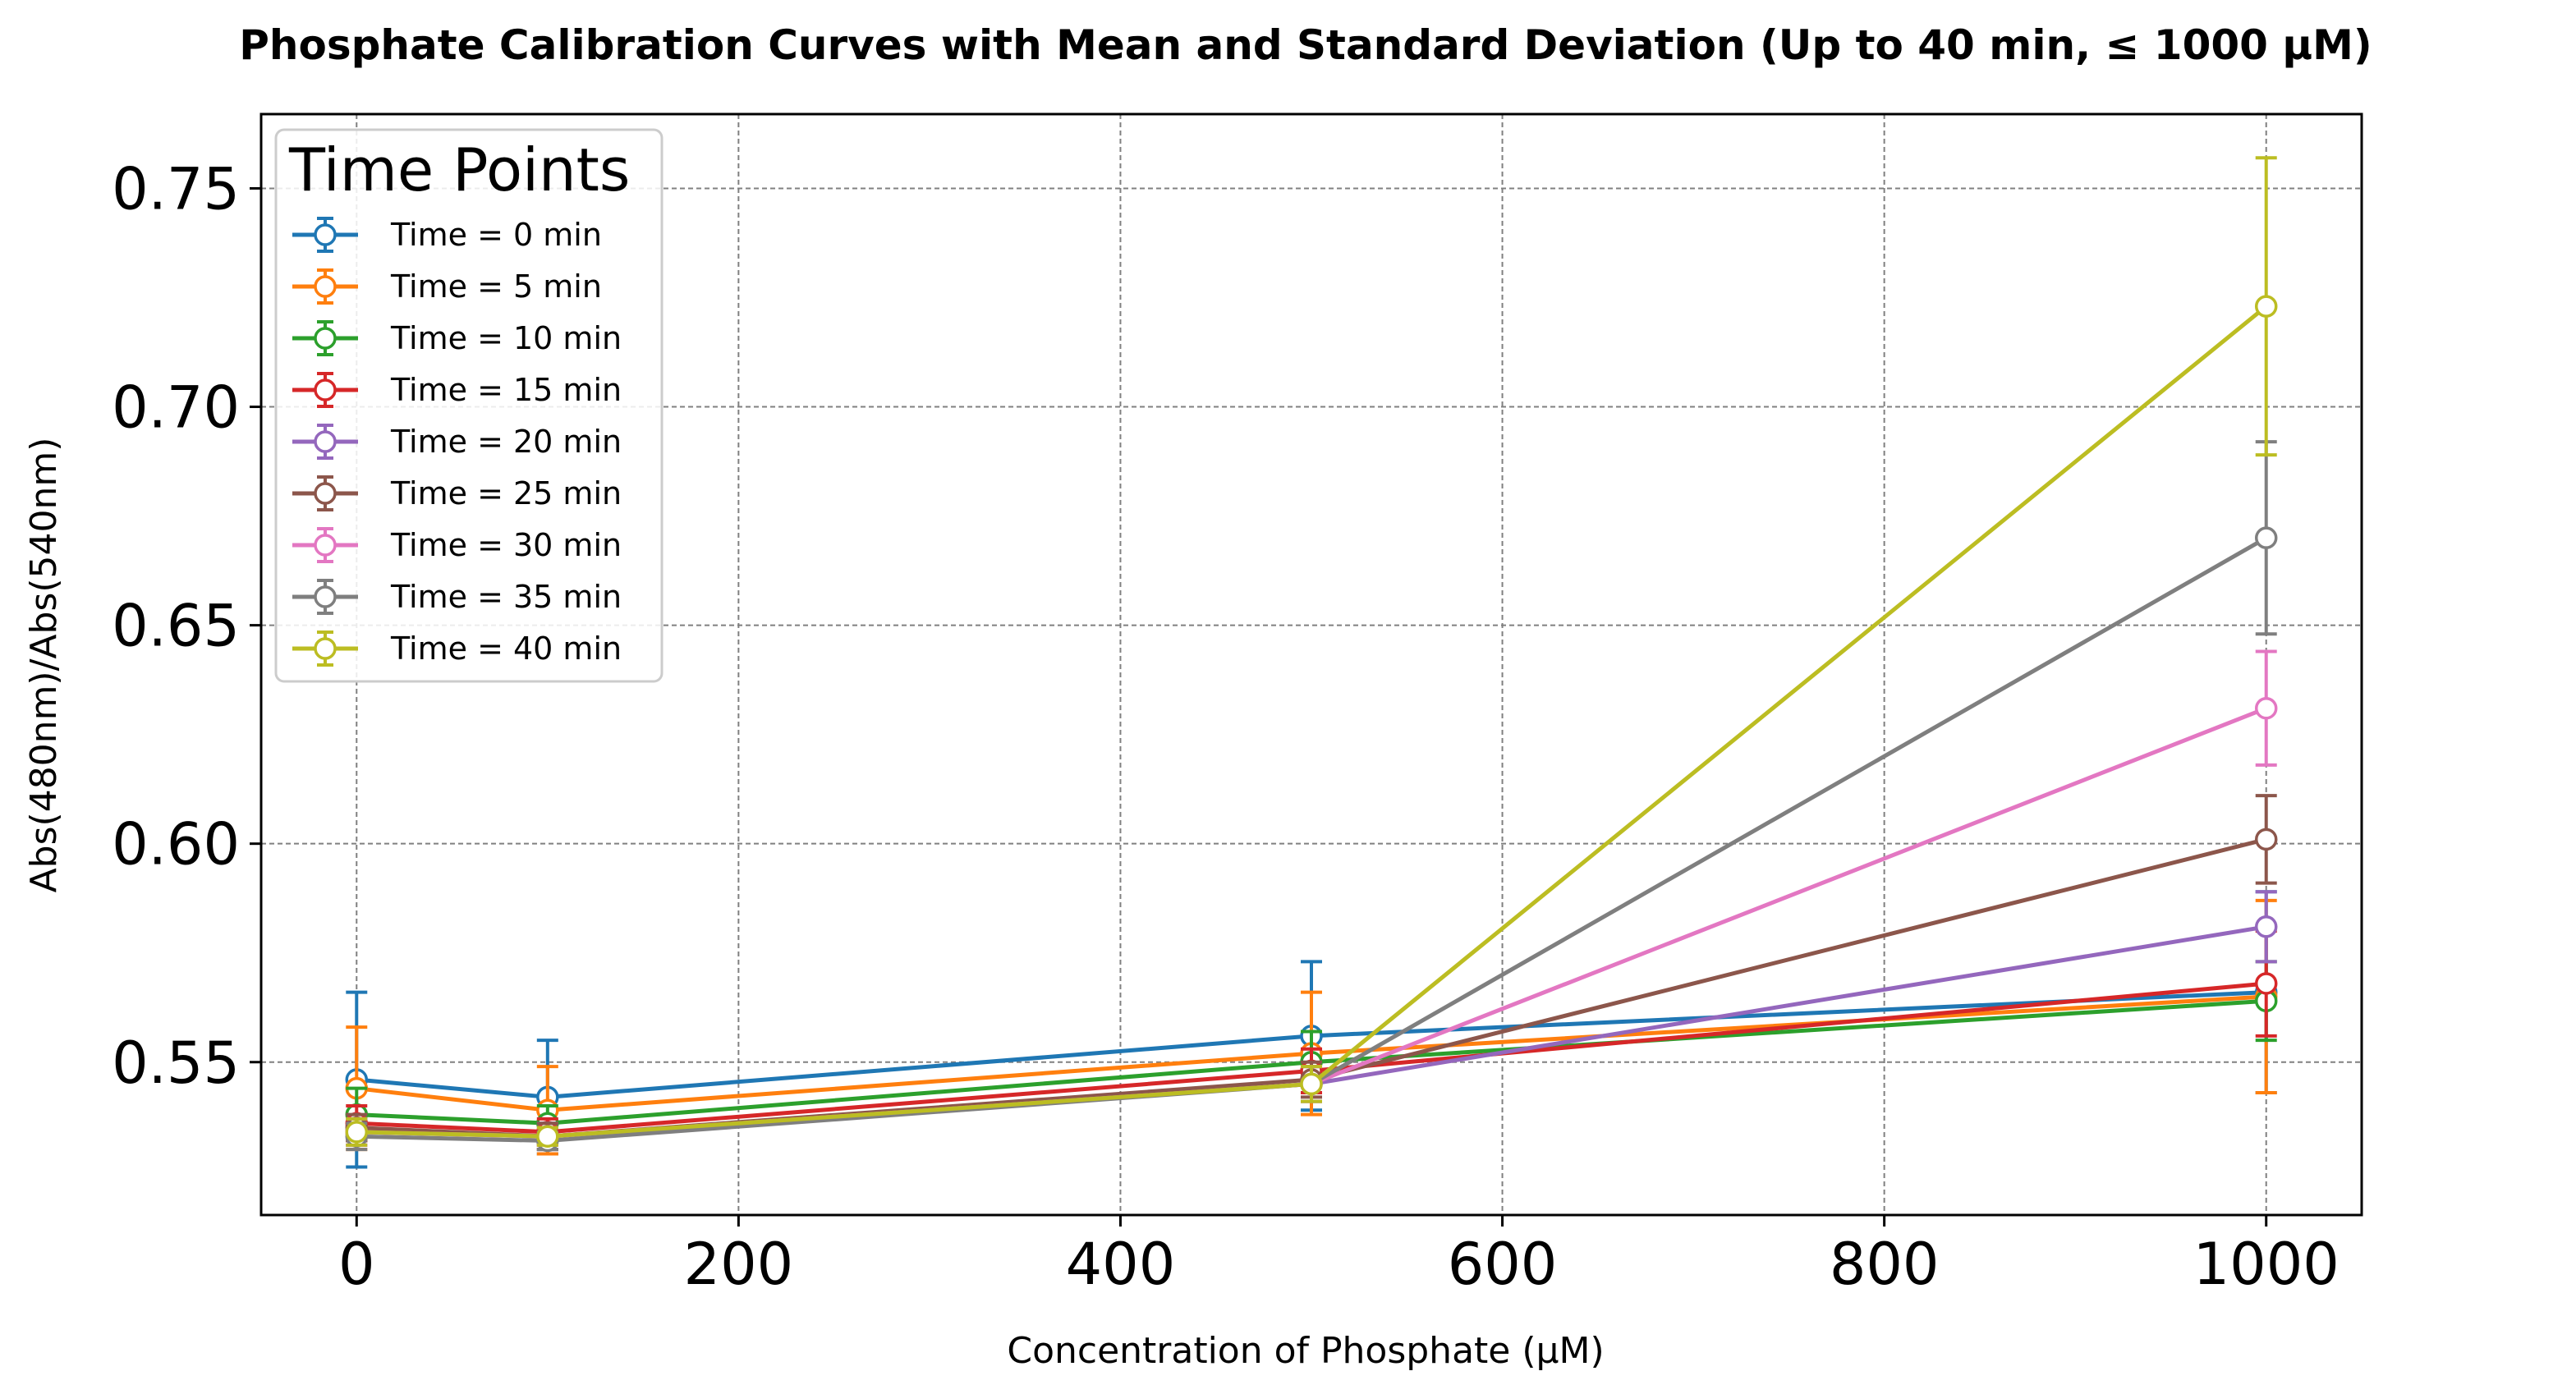 The image size is (2576, 1394). What do you see at coordinates (1503, 1264) in the screenshot?
I see `x-tick-label: 600` at bounding box center [1503, 1264].